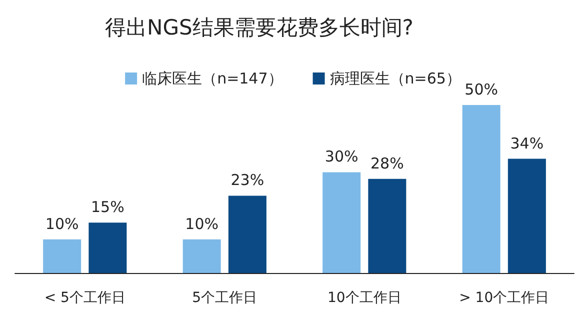 This screenshot has width=586, height=320. Describe the element at coordinates (225, 298) in the screenshot. I see `x-tick-label: 5个工作日` at that location.